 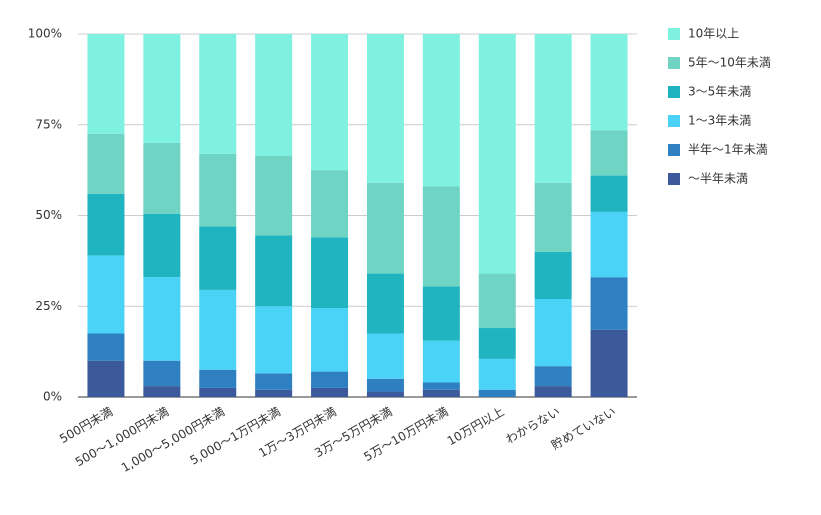 What do you see at coordinates (719, 92) in the screenshot?
I see `legend-label: 3～5年未満` at bounding box center [719, 92].